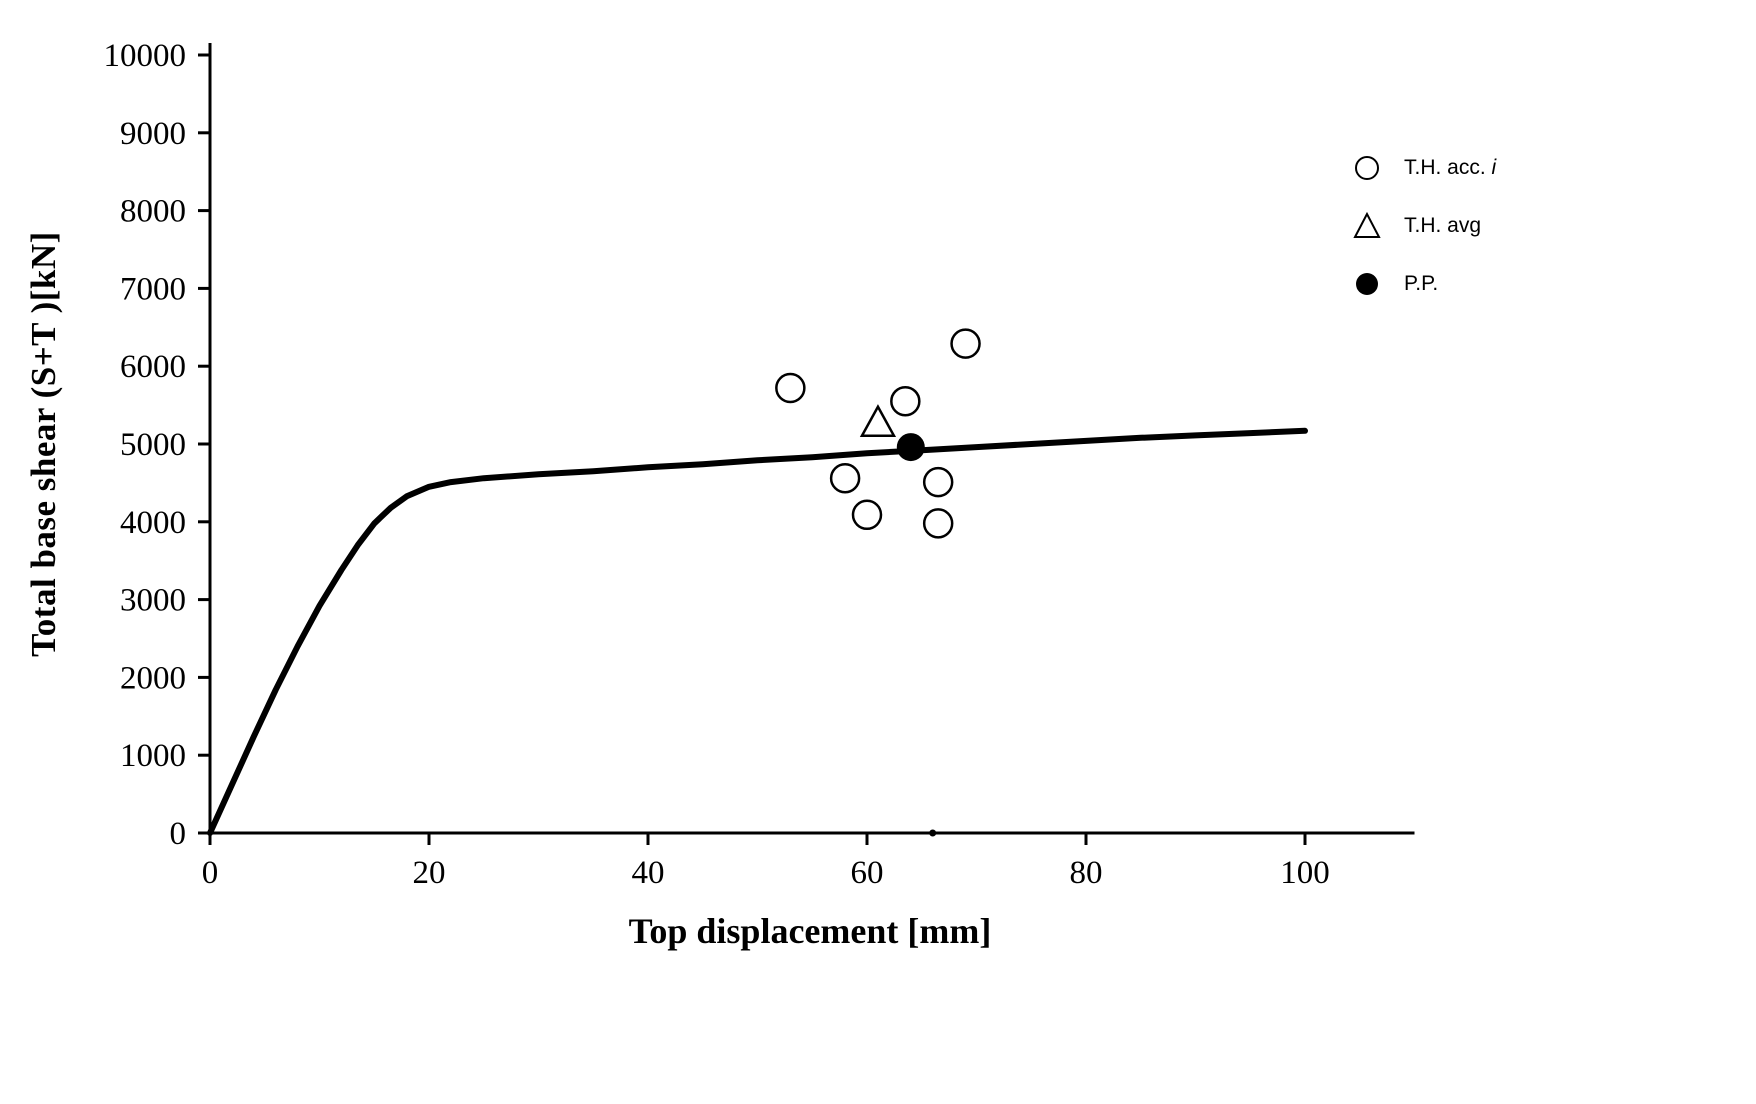 This screenshot has height=1104, width=1756. What do you see at coordinates (153, 289) in the screenshot?
I see `y-tick-label: 7000` at bounding box center [153, 289].